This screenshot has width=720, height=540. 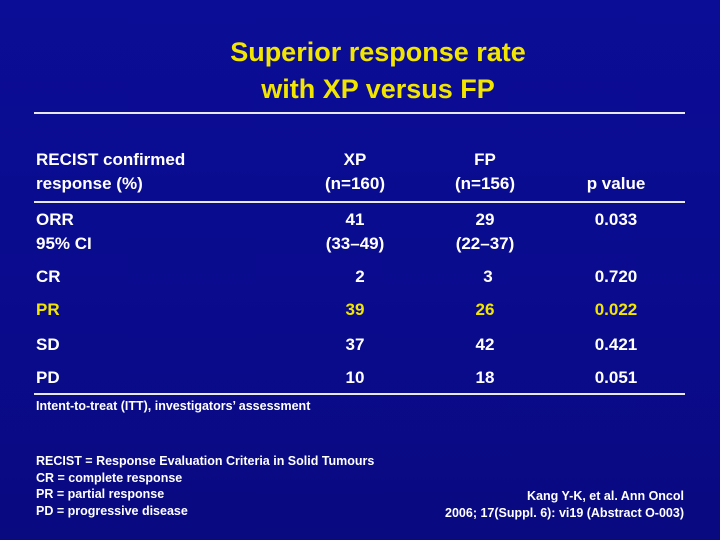 I want to click on header-recist-line-1: RECIST confirmed, so click(x=111, y=159).